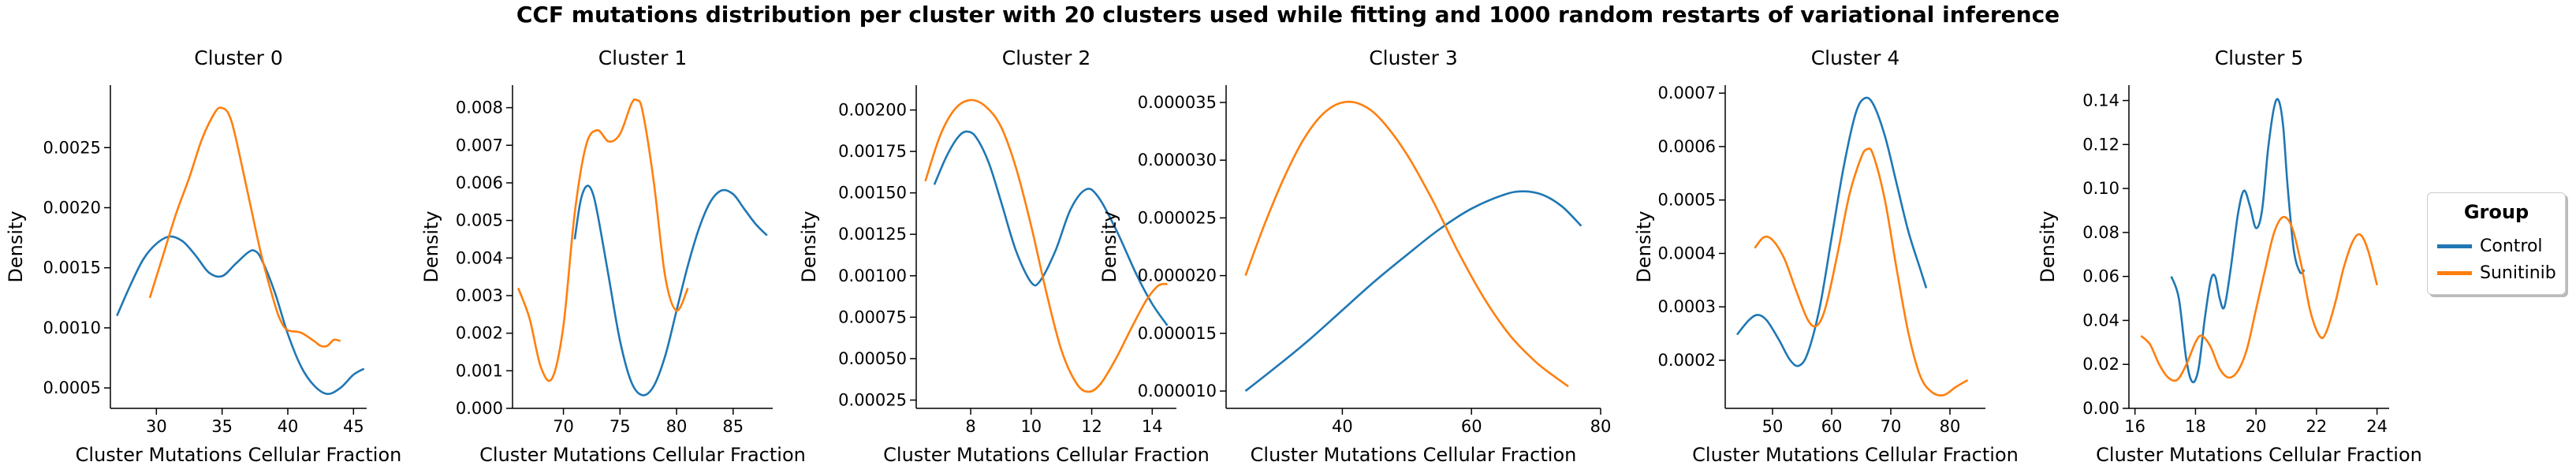 This screenshot has width=2576, height=473. Describe the element at coordinates (2455, 246) in the screenshot. I see `legend-swatch-control` at that location.